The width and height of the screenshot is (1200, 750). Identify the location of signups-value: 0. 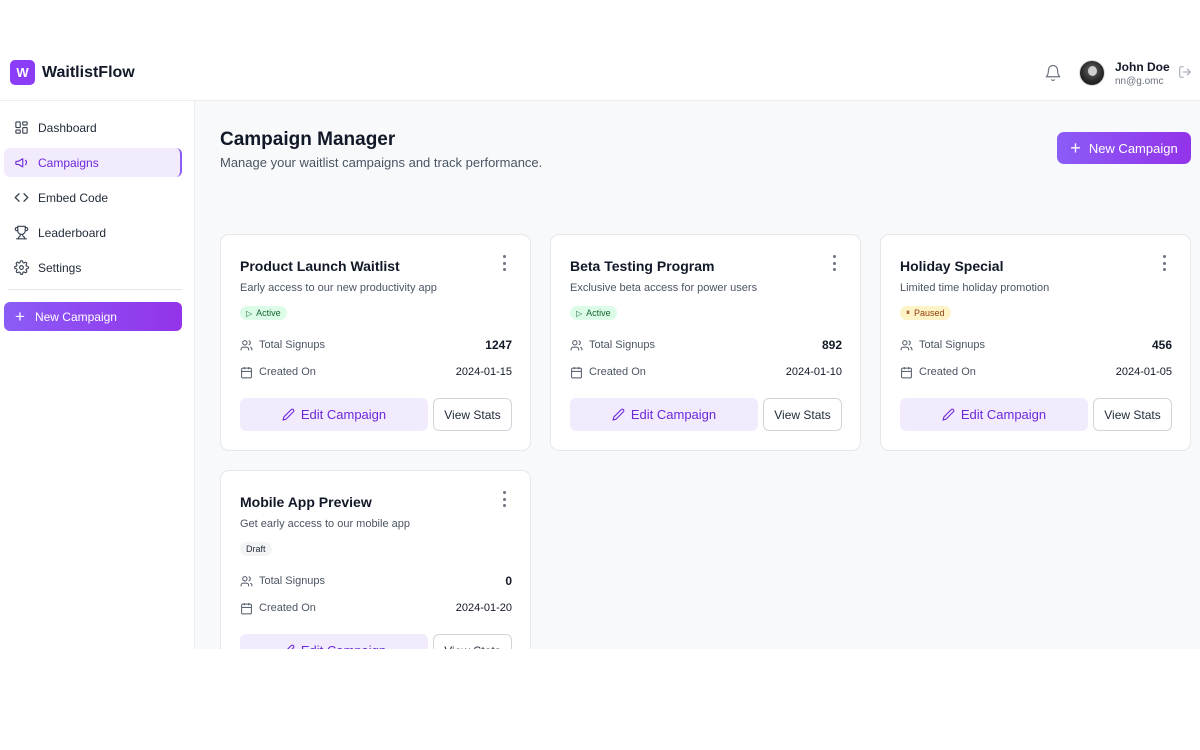
(508, 581).